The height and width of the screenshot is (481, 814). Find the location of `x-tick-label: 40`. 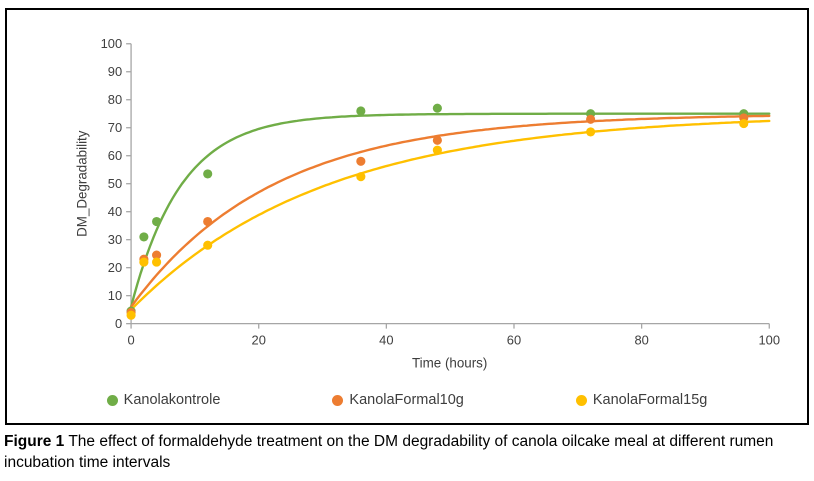

x-tick-label: 40 is located at coordinates (386, 339).